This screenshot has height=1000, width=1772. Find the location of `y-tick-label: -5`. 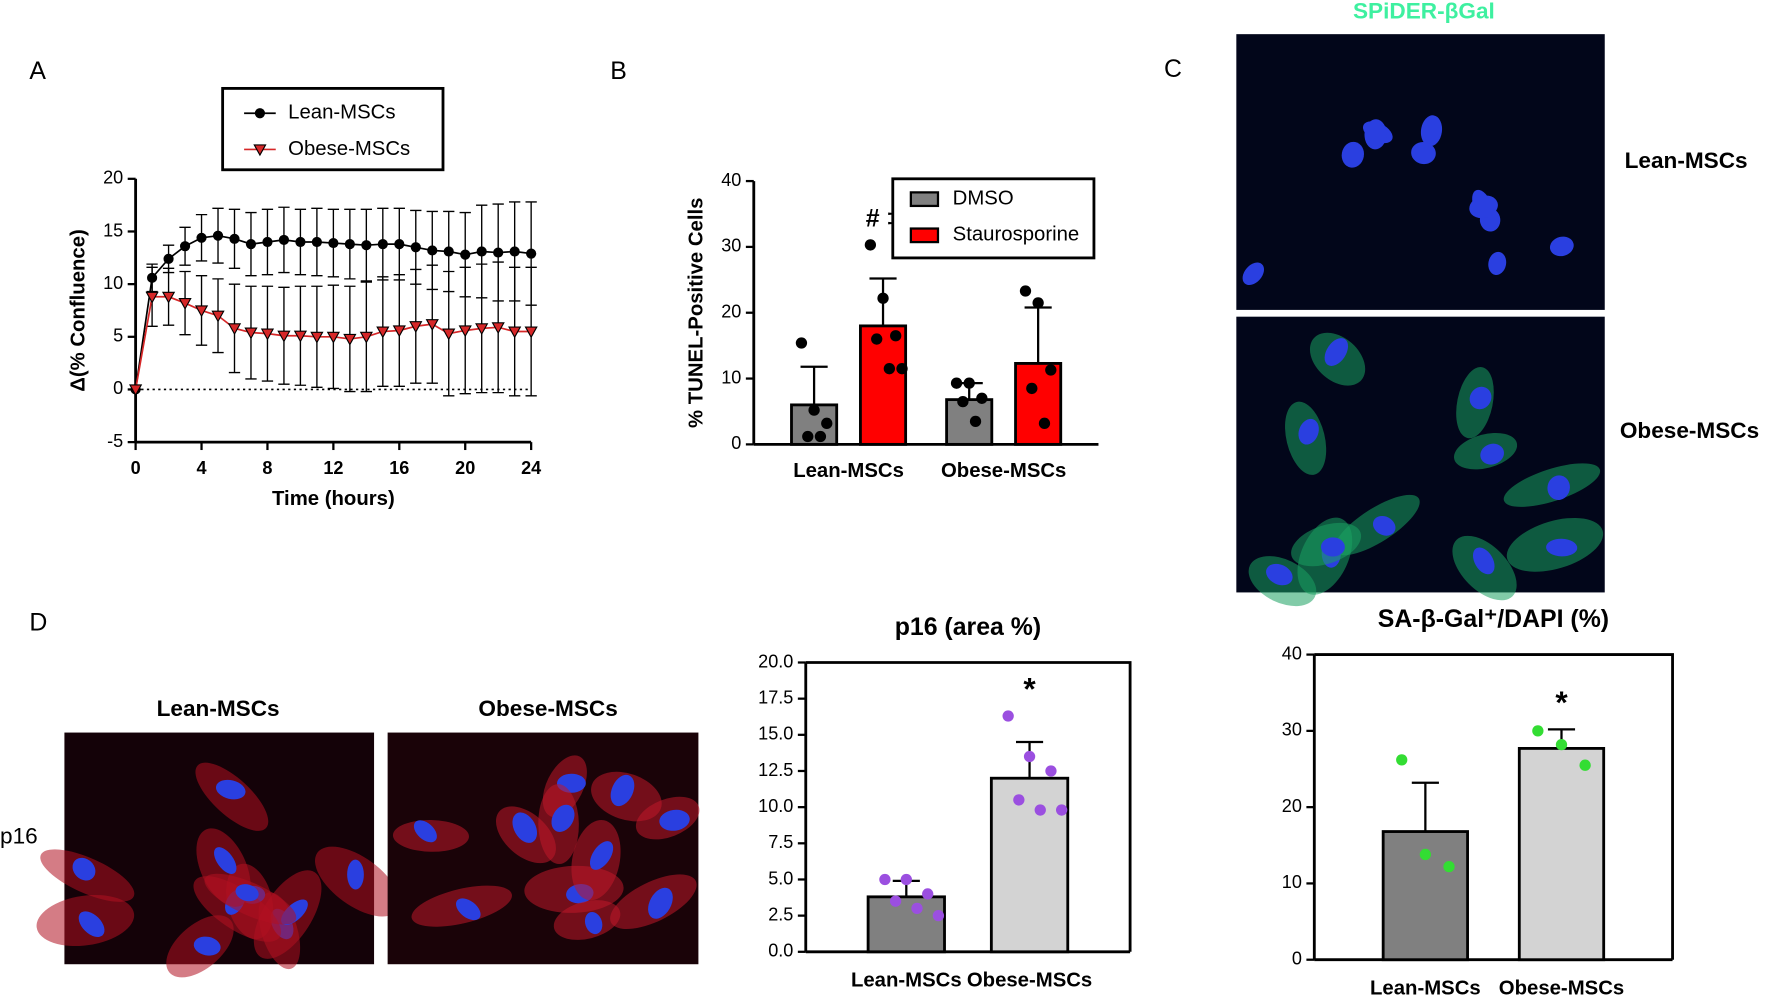

y-tick-label: -5 is located at coordinates (115, 441).